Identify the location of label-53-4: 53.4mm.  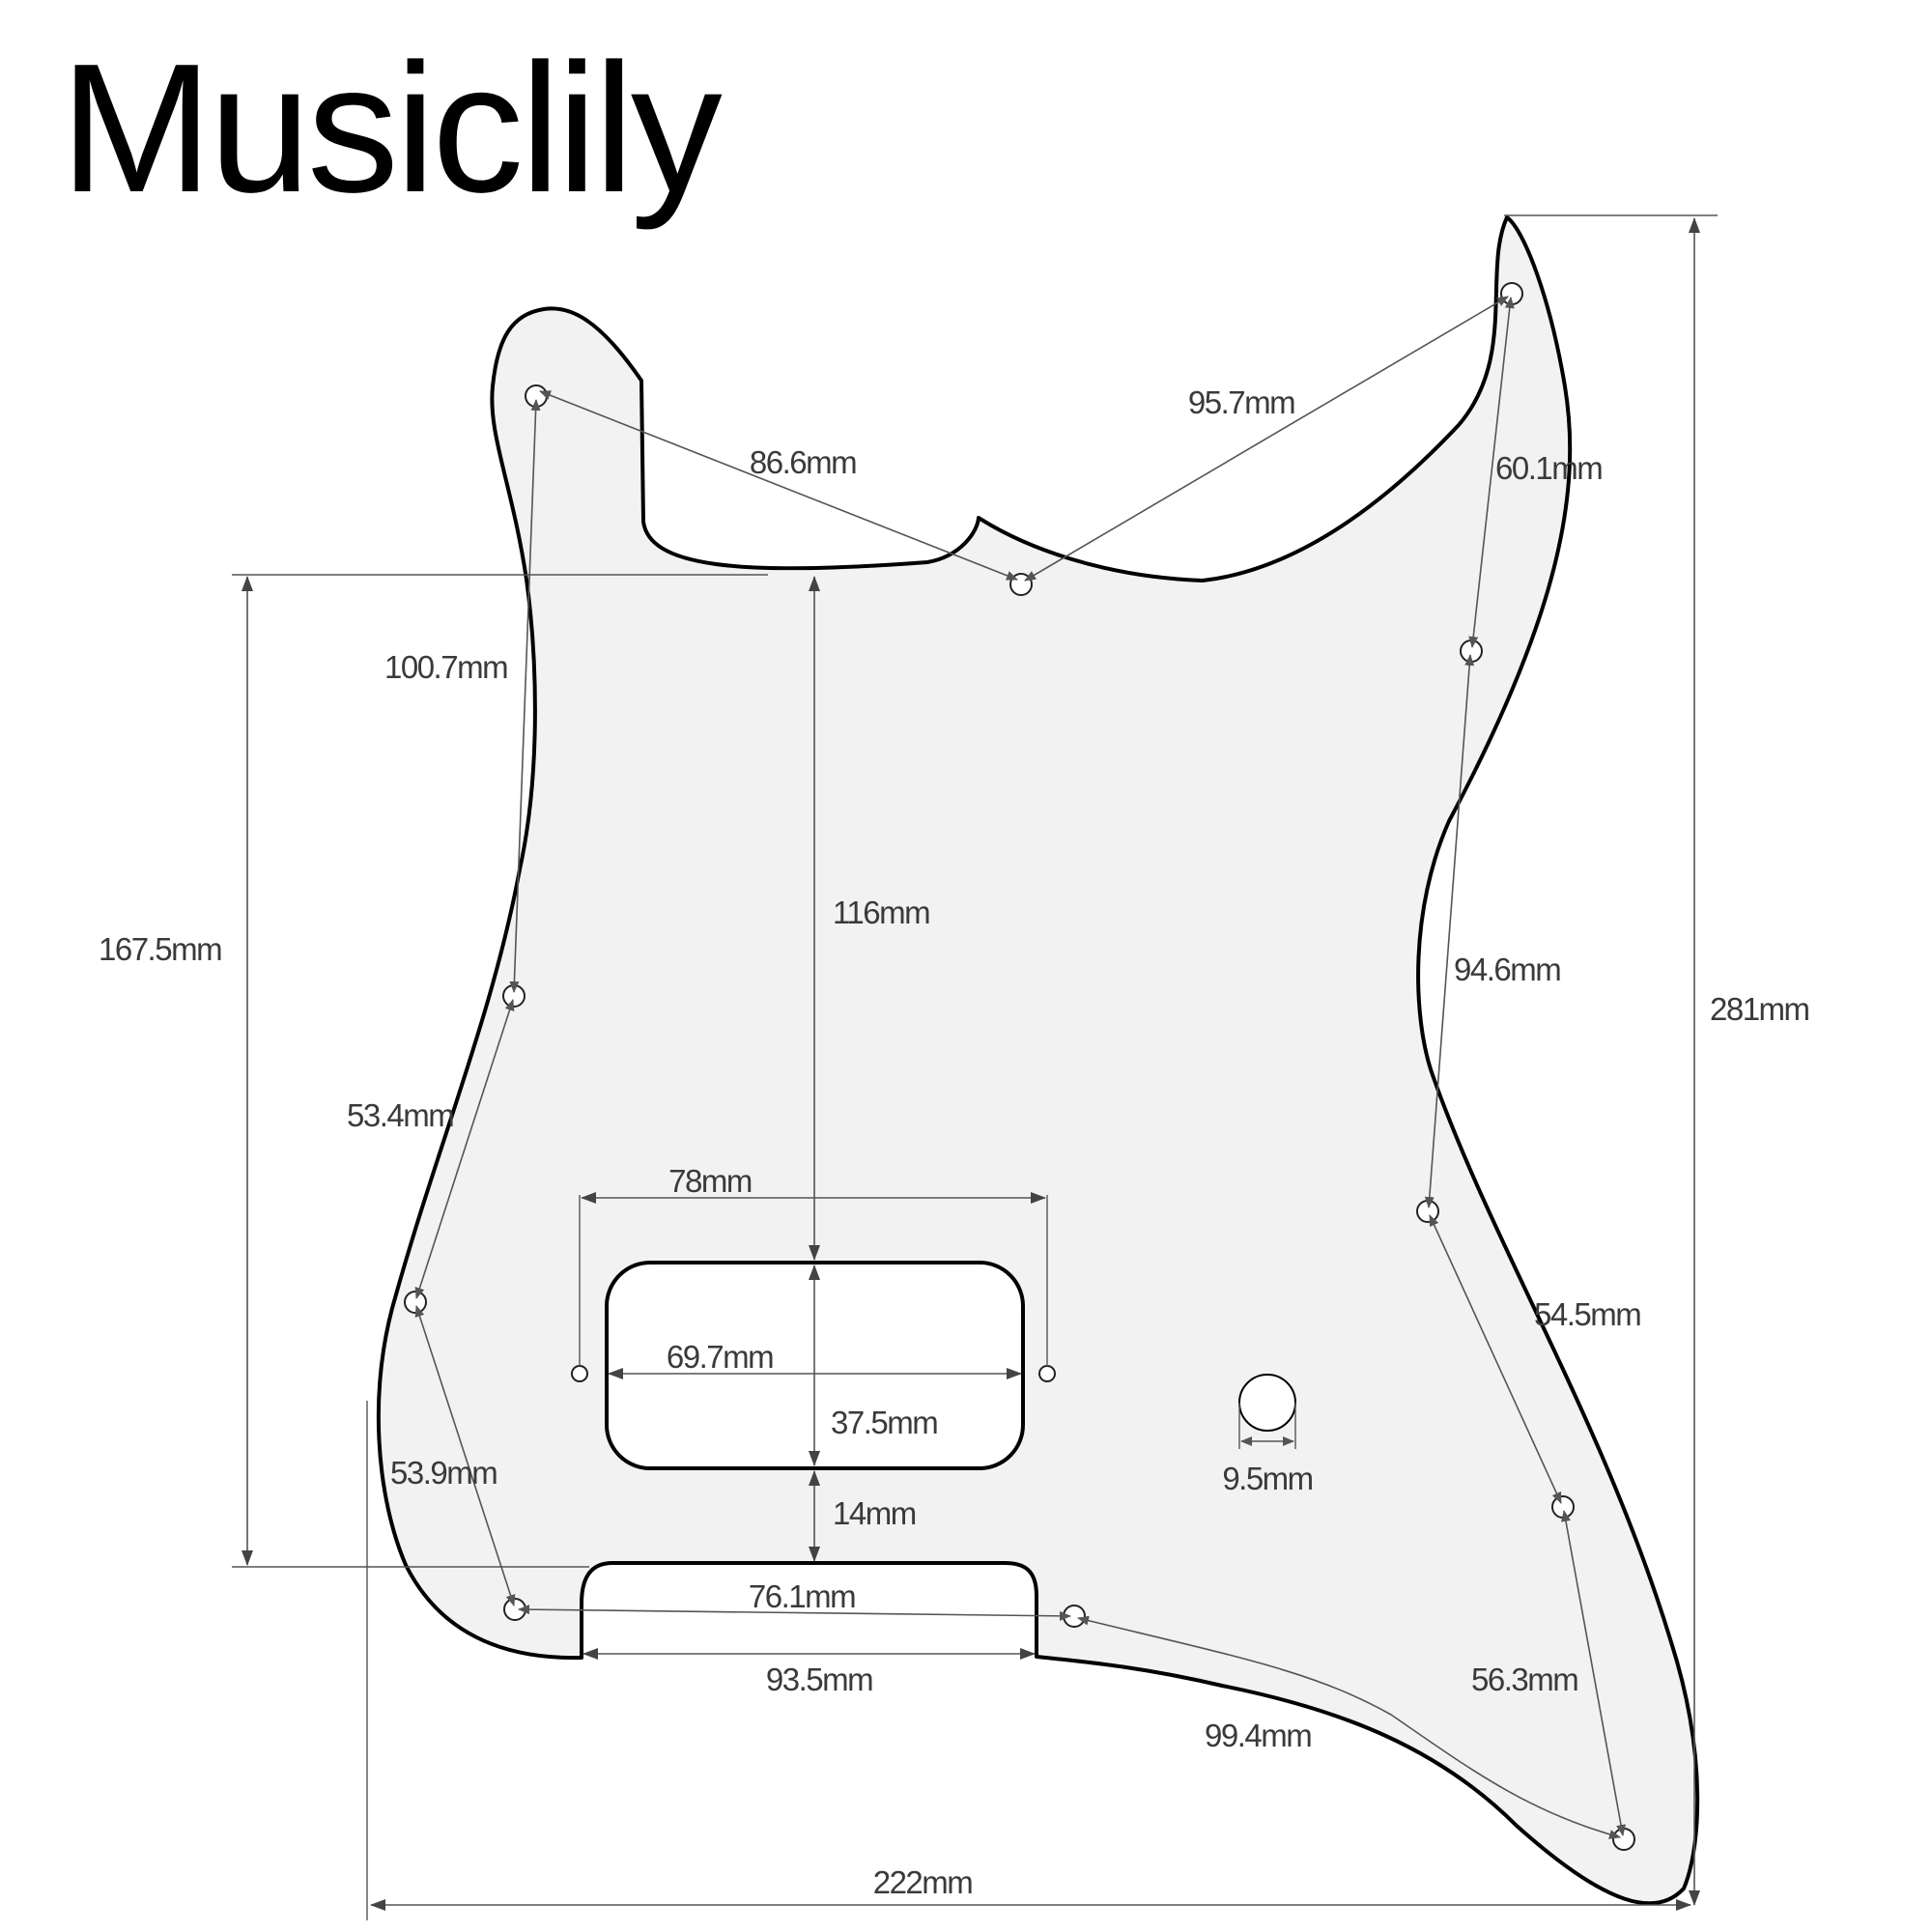
(400, 1115).